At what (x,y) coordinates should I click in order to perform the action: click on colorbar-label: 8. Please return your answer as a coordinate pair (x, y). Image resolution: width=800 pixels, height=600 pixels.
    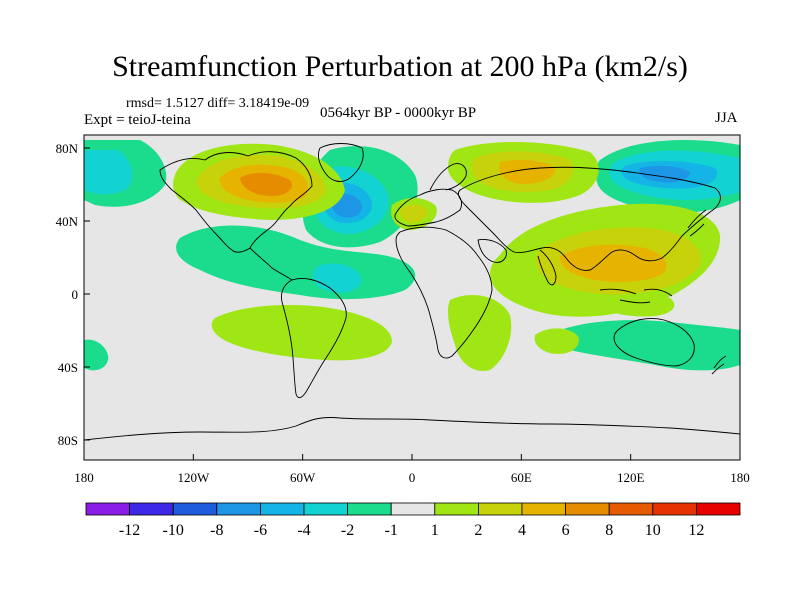
    Looking at the image, I should click on (609, 530).